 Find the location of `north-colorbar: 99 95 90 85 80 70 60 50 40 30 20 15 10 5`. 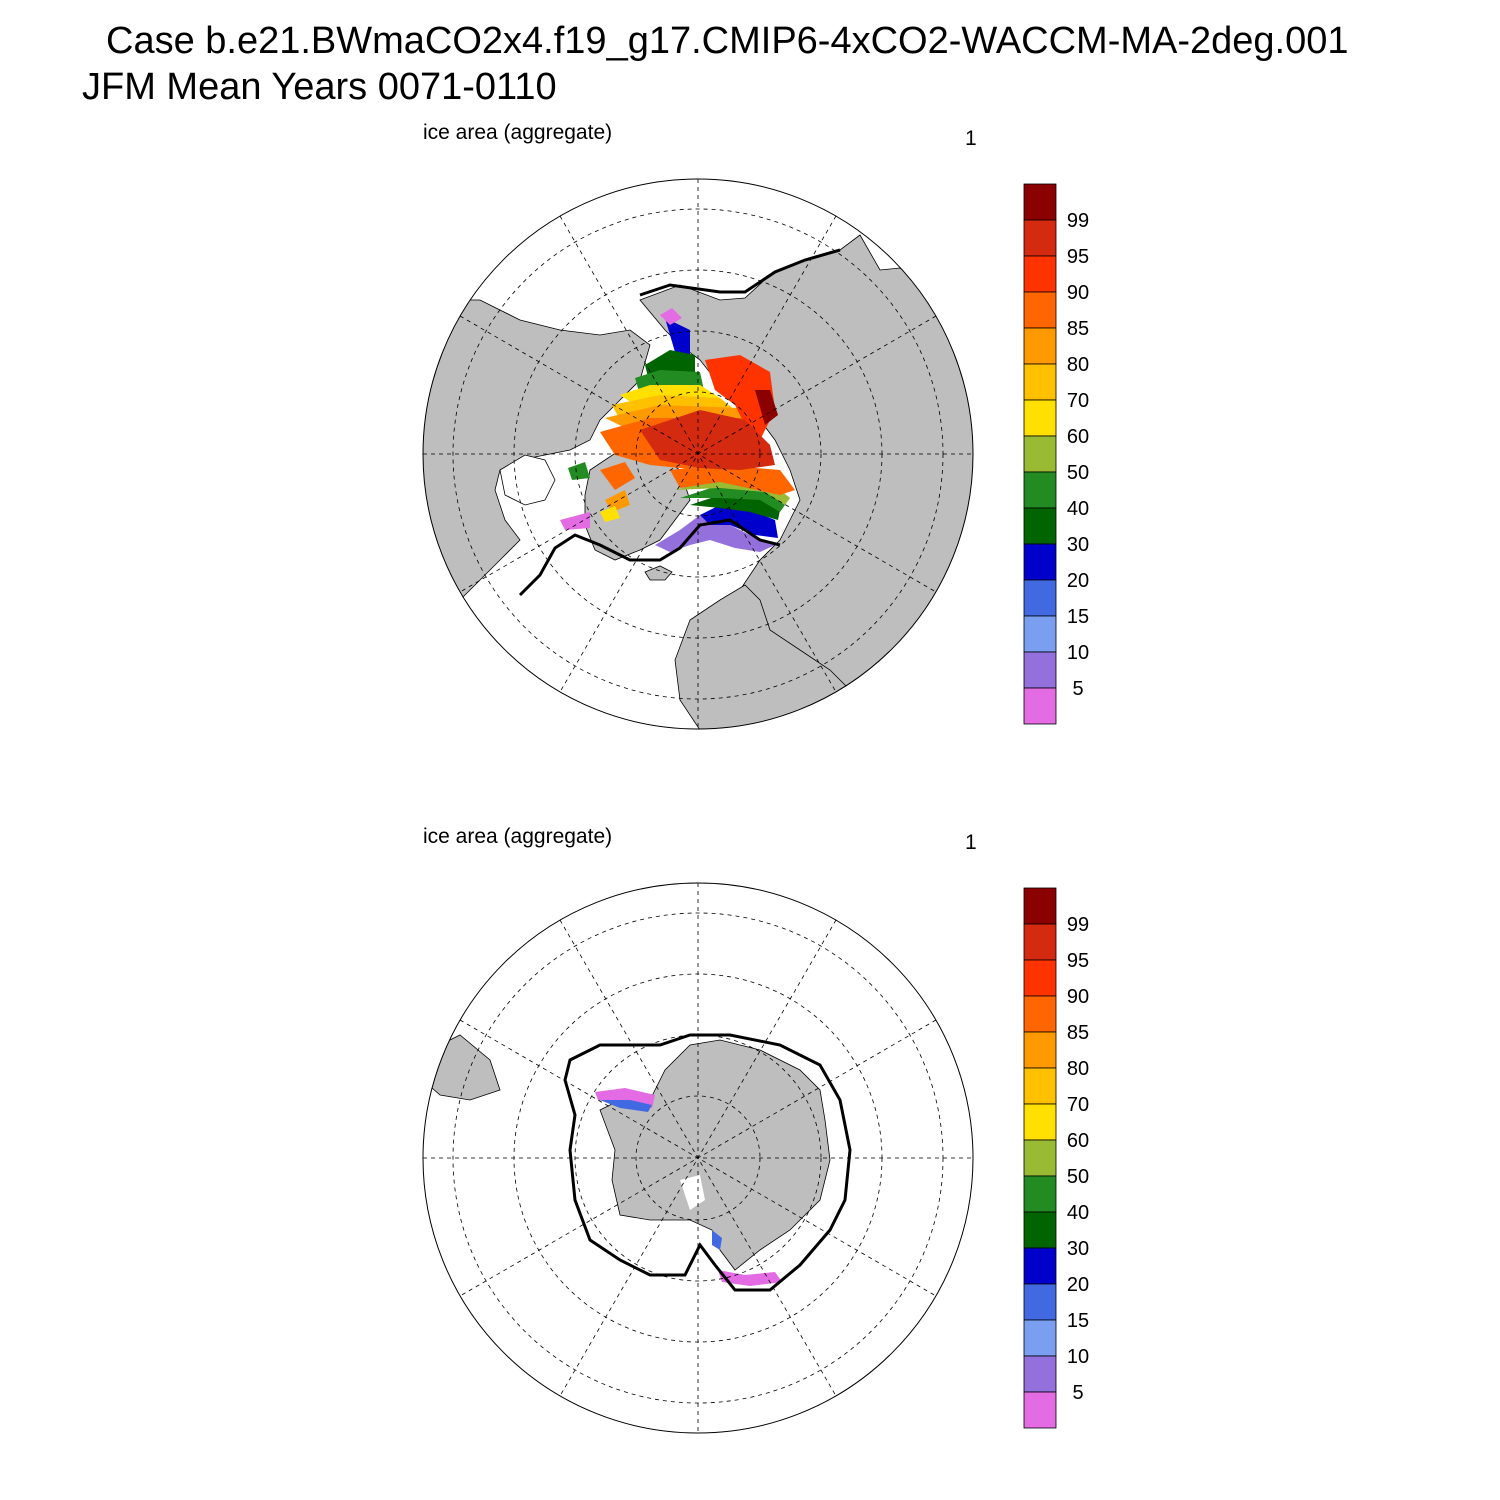

north-colorbar: 99 95 90 85 80 70 60 50 40 30 20 15 10 5 is located at coordinates (1056, 454).